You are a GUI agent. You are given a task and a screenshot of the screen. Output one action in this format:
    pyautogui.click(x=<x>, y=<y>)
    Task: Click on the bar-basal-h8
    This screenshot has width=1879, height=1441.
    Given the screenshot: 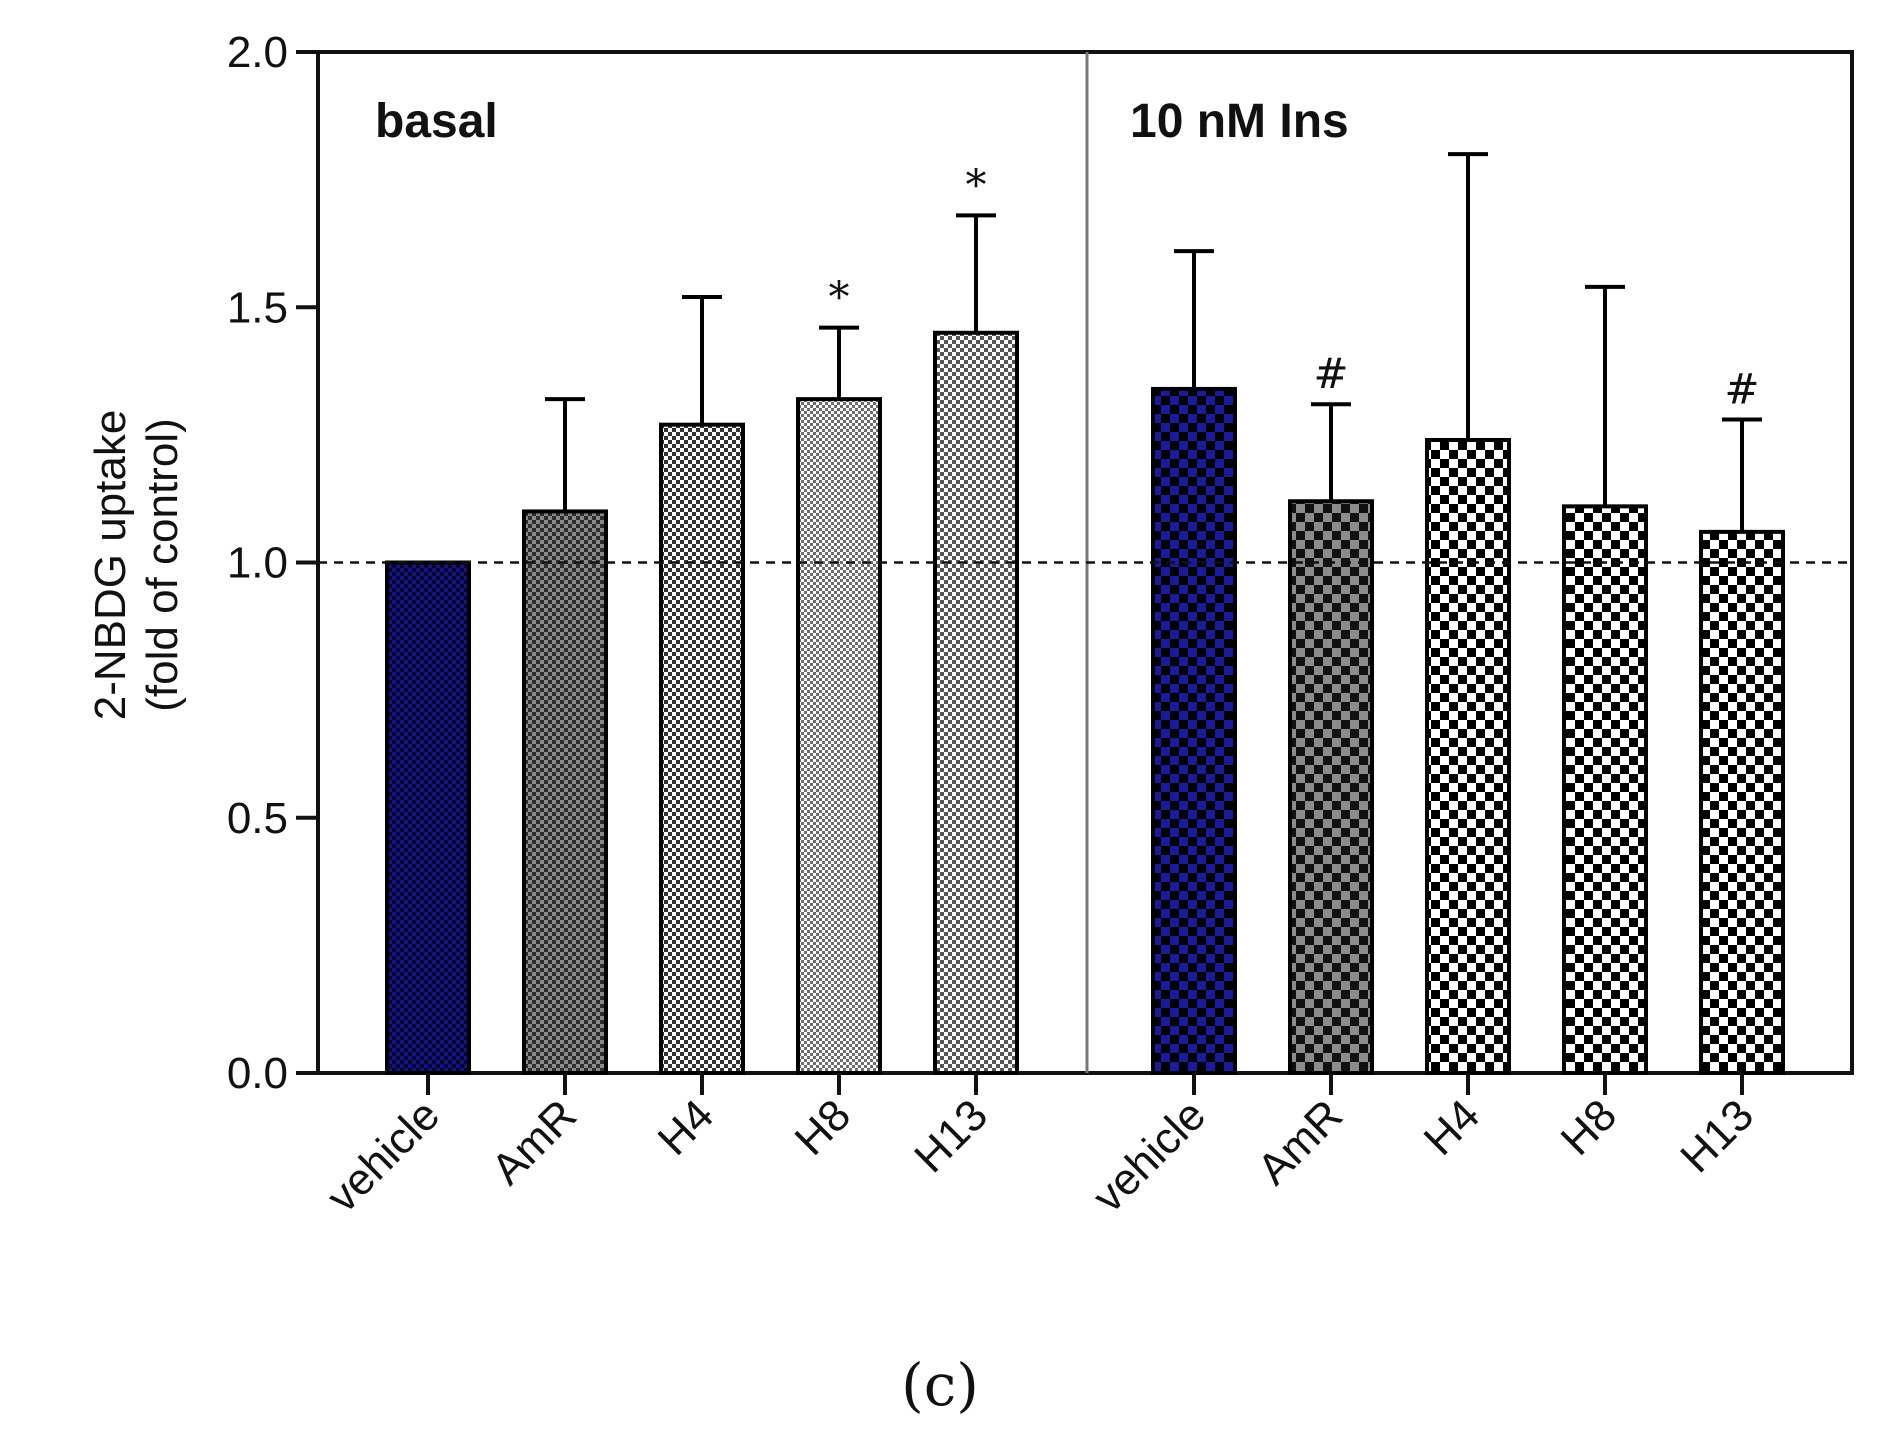 What is the action you would take?
    pyautogui.click(x=839, y=736)
    